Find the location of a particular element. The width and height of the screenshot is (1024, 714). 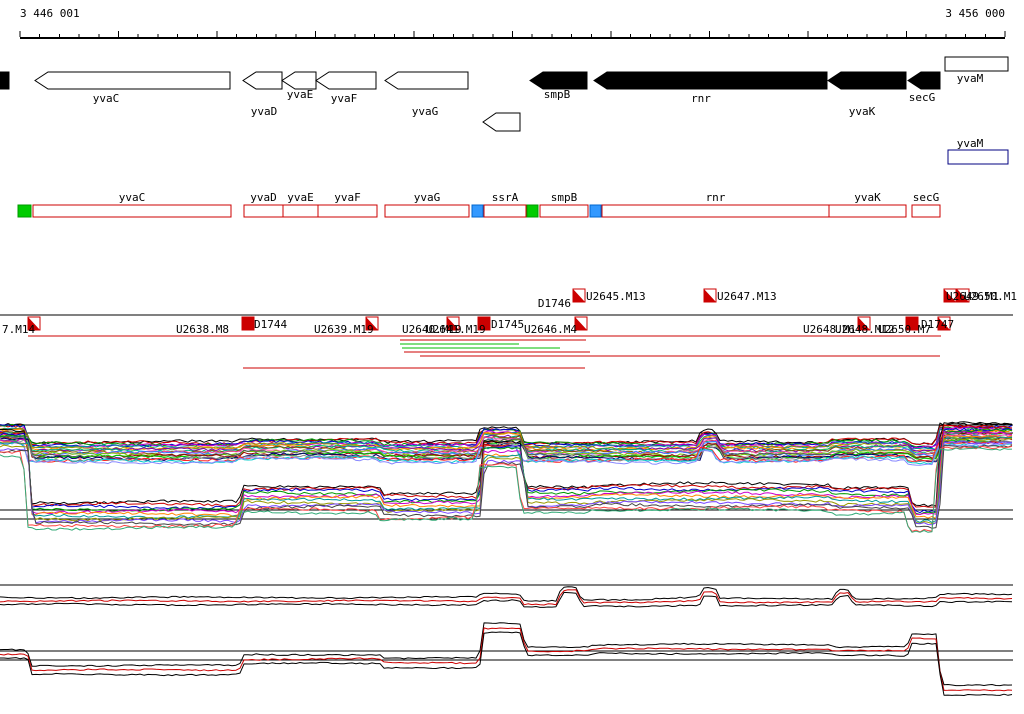

probe-label-D1744: D1744 is located at coordinates (270, 324).